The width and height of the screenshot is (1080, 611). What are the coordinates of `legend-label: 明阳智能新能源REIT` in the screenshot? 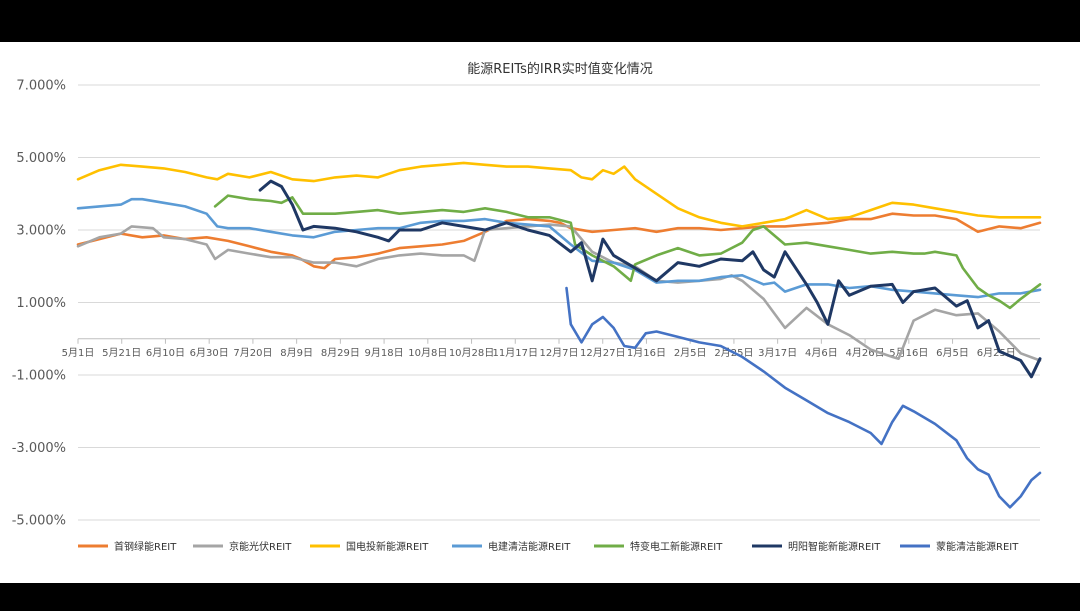 It's located at (834, 546).